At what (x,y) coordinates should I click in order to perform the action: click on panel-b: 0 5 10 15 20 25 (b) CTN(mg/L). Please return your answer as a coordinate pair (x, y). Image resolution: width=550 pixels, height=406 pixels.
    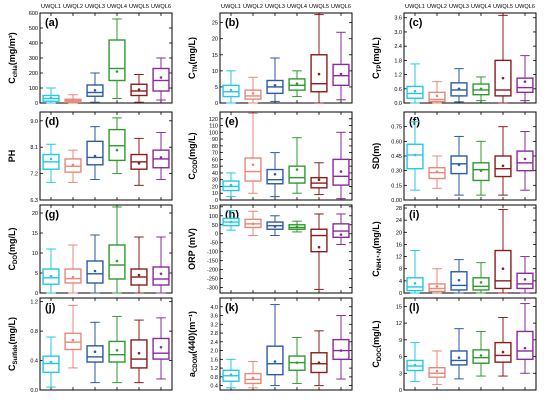
    Looking at the image, I should click on (270, 59).